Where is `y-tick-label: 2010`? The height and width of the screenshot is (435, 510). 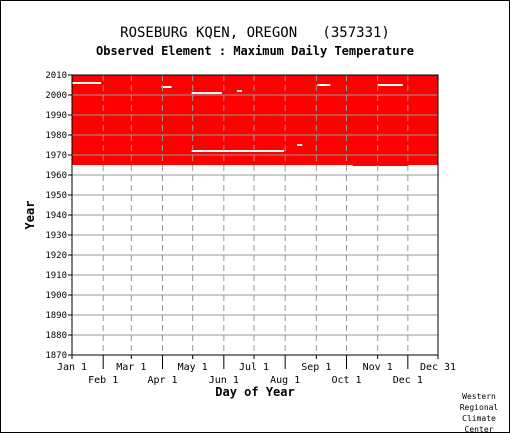 y-tick-label: 2010 is located at coordinates (56, 76).